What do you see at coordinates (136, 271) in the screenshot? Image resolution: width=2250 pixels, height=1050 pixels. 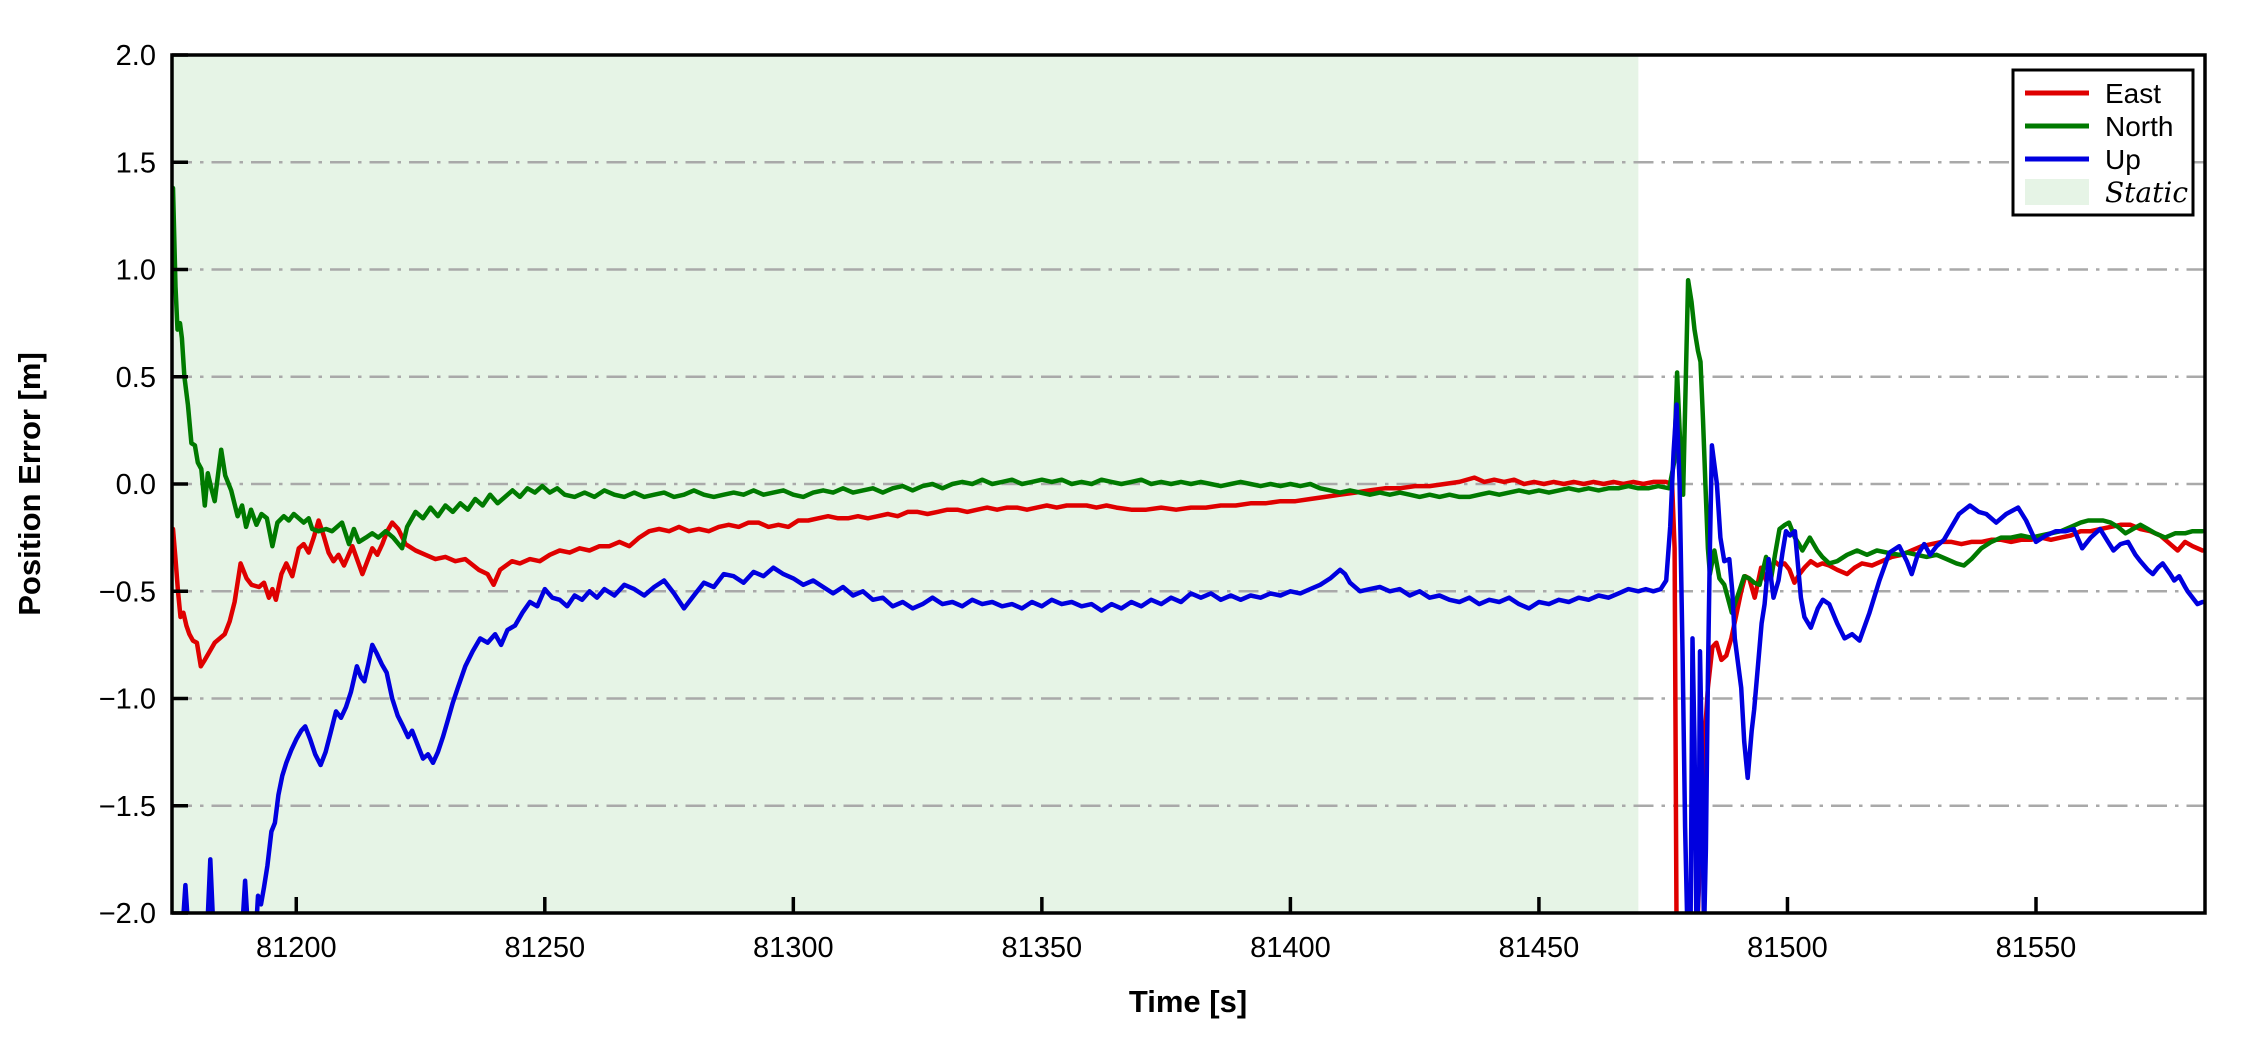 I see `y-tick-label: 1.0` at bounding box center [136, 271].